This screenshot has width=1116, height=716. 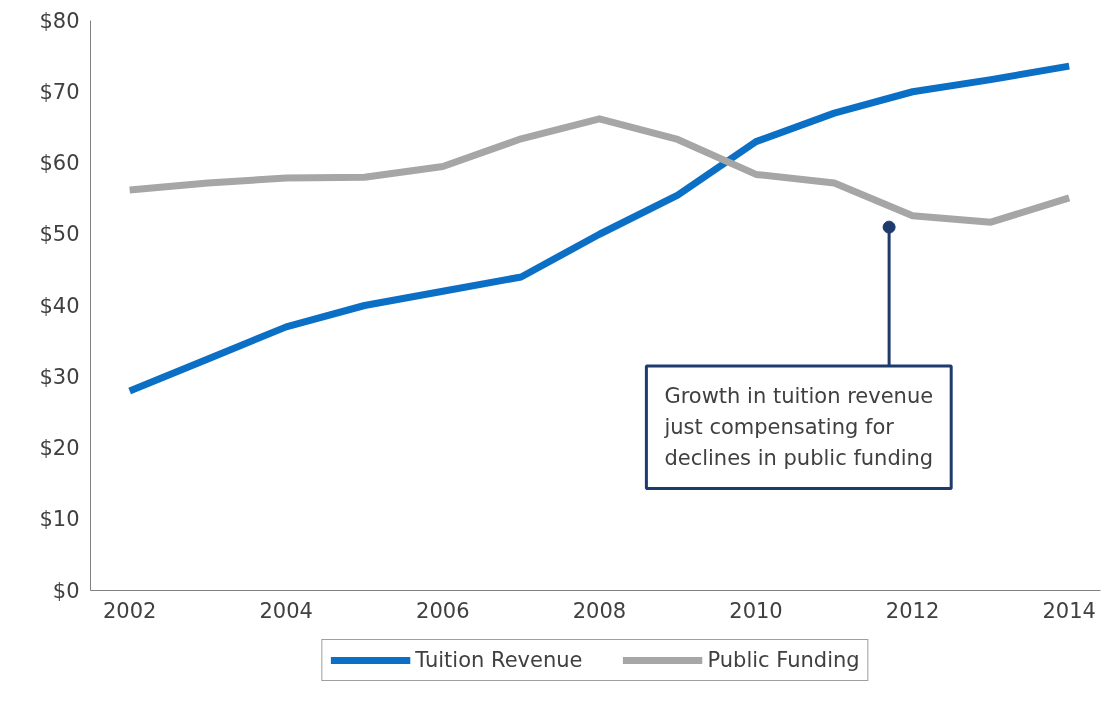 I want to click on y-tick-label: $40, so click(x=59, y=305).